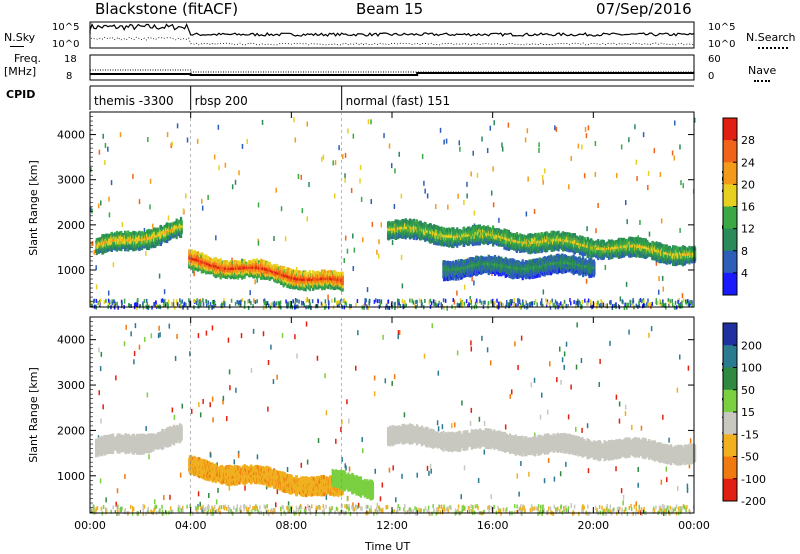  I want to click on nsky-trace, so click(392, 29).